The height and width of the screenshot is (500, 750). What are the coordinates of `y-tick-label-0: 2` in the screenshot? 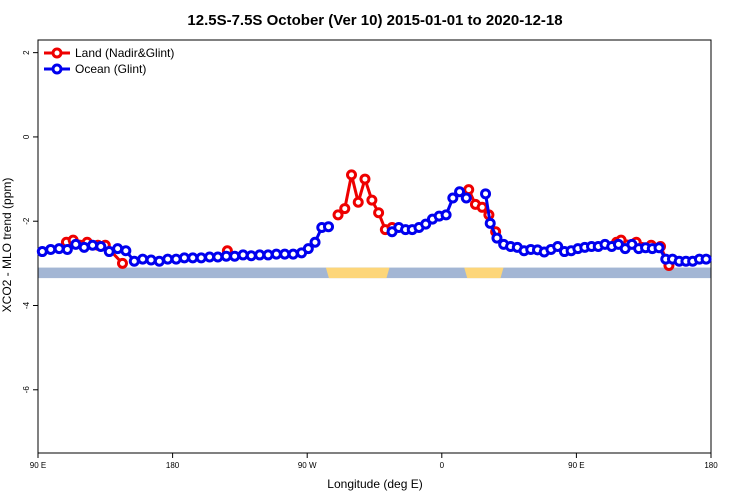 It's located at (26, 52).